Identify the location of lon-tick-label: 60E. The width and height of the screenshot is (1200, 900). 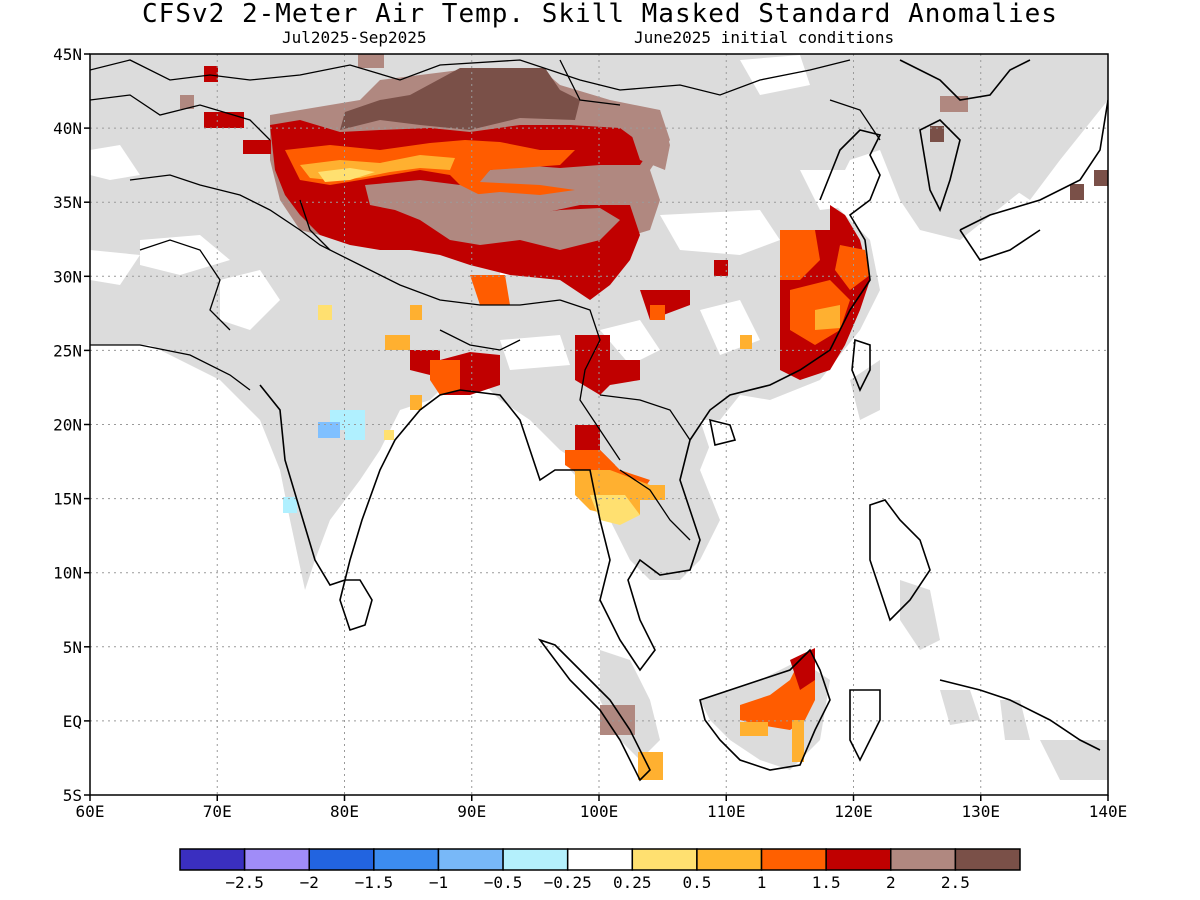
(90, 811).